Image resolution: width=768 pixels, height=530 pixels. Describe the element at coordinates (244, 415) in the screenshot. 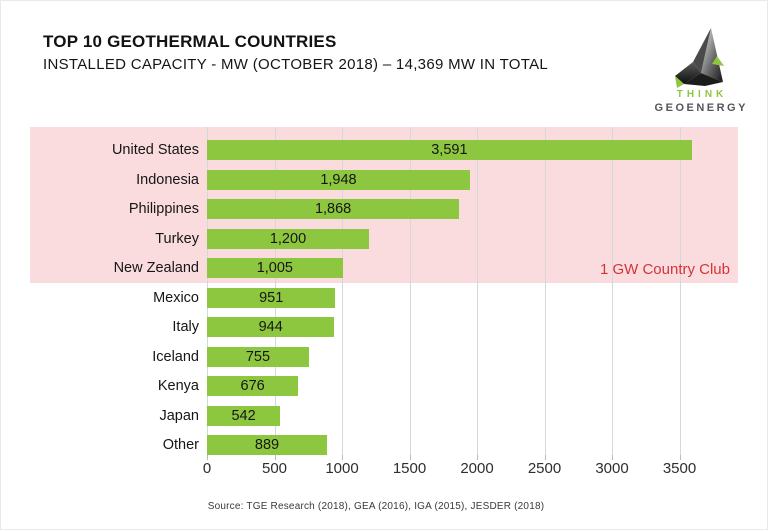

I see `bar: 542` at that location.